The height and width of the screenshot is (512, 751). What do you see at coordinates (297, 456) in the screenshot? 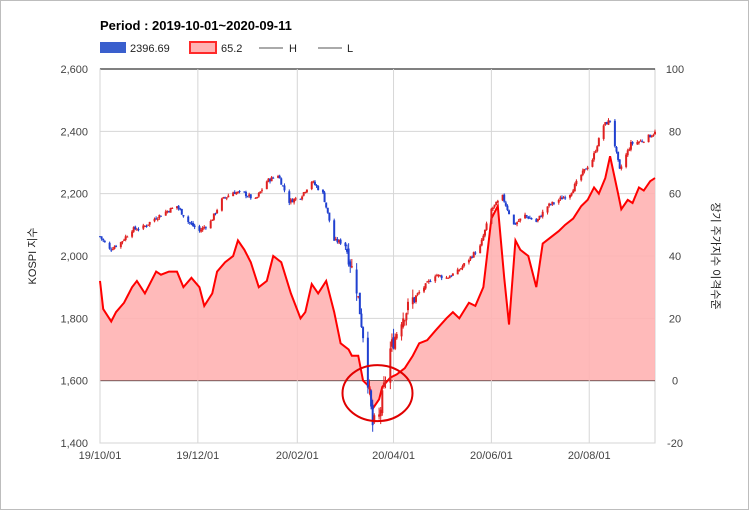
I see `x-tick-label: 20/02/01` at bounding box center [297, 456].